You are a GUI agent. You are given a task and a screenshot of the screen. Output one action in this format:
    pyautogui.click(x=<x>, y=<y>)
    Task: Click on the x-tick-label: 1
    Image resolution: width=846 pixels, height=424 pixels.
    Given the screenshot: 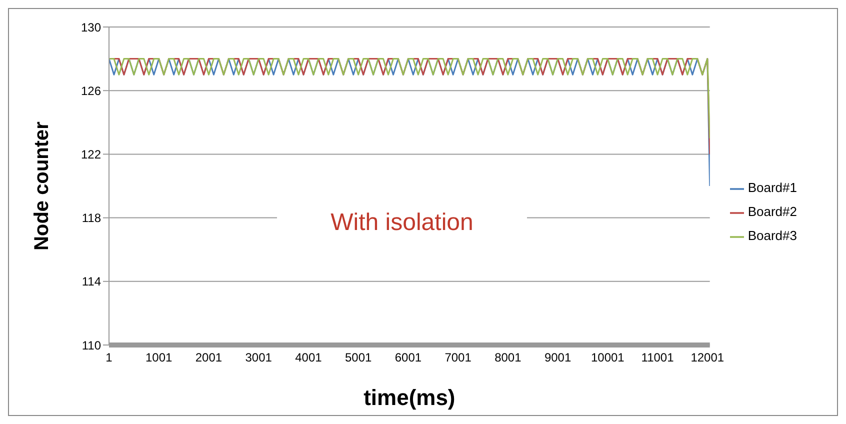 What is the action you would take?
    pyautogui.click(x=109, y=357)
    